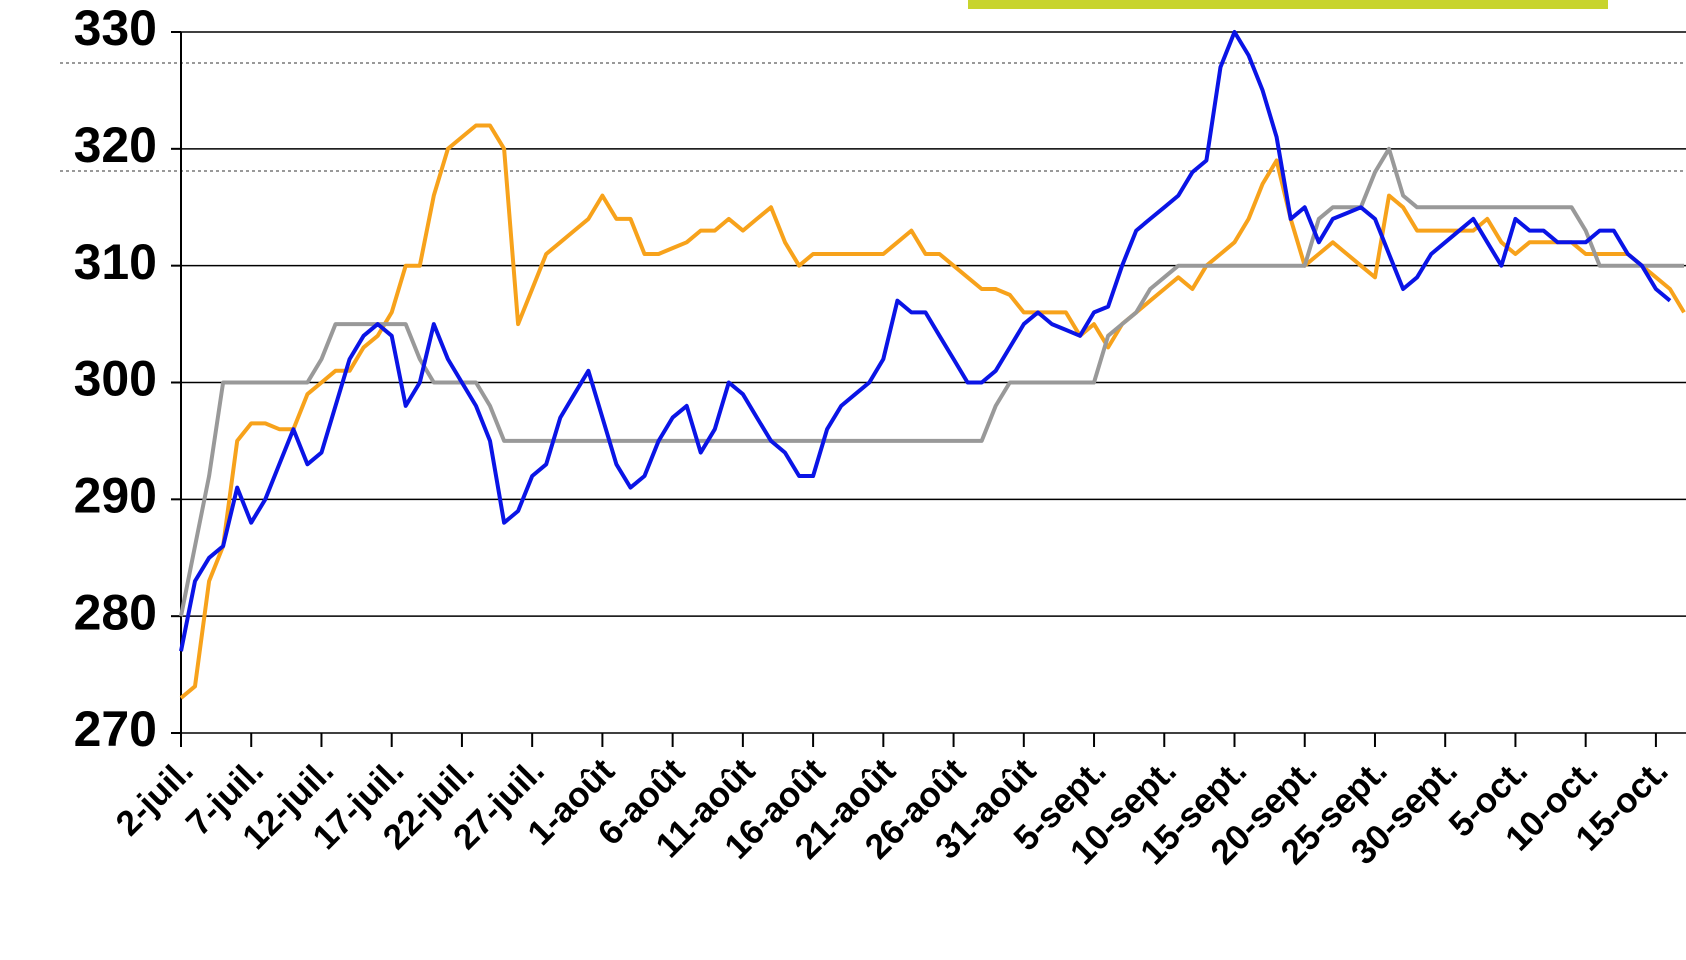 The height and width of the screenshot is (960, 1686). I want to click on y-tick-label: 280, so click(115, 612).